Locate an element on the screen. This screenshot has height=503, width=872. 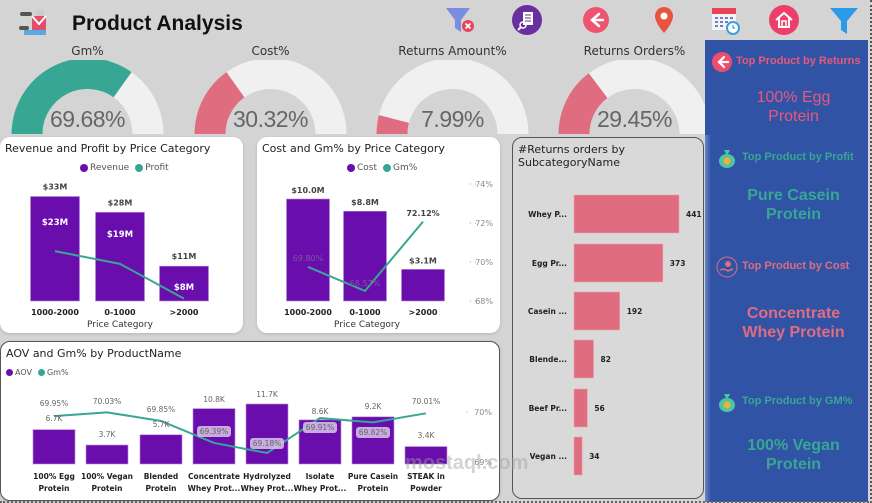
kpi-value-line: Pure Casein is located at coordinates (793, 195).